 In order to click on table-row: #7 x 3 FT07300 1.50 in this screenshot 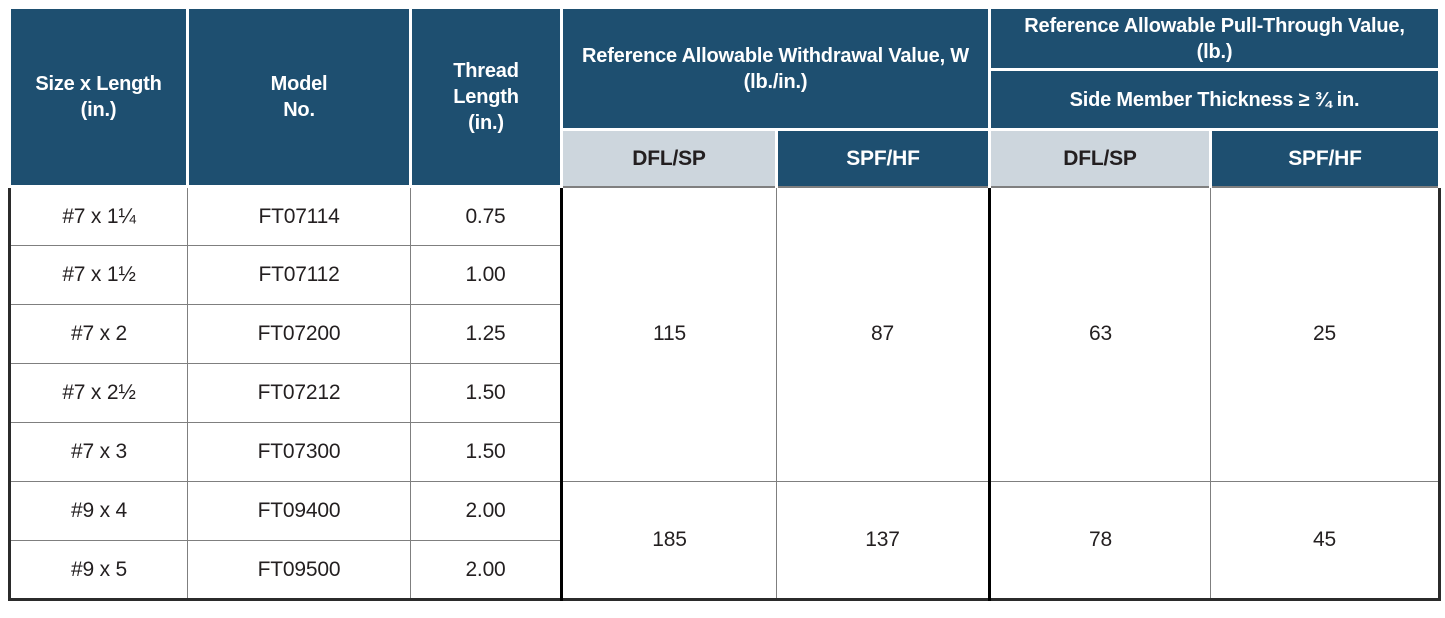, I will do `click(724, 452)`.